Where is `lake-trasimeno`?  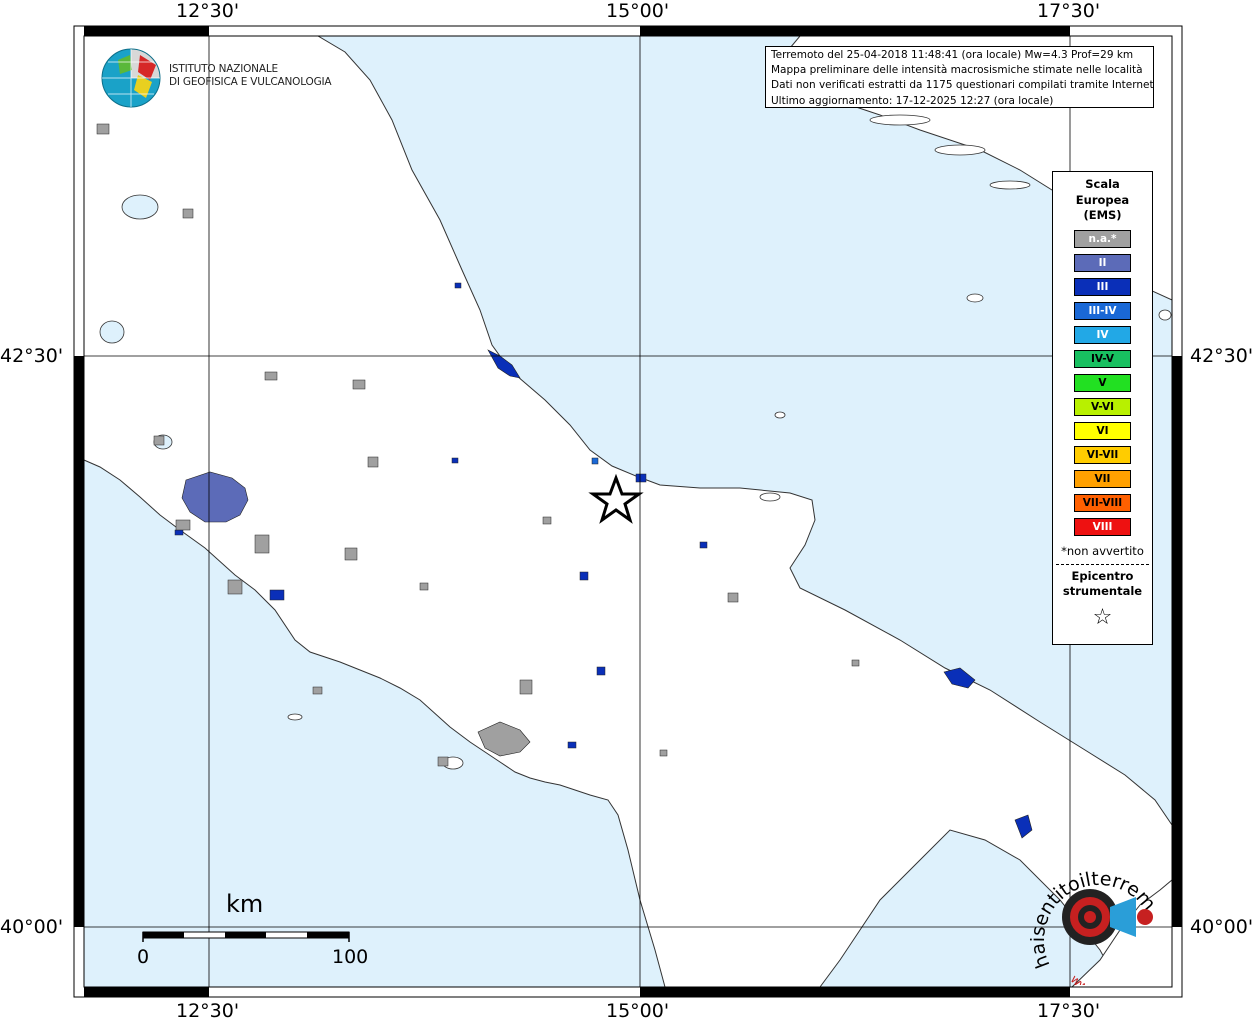 lake-trasimeno is located at coordinates (140, 207).